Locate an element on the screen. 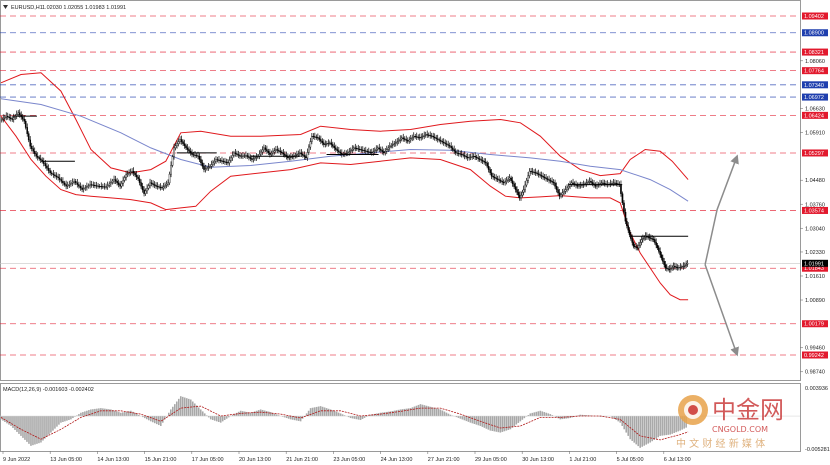  x-tick-label: 27 Jun 21:00 is located at coordinates (444, 460).